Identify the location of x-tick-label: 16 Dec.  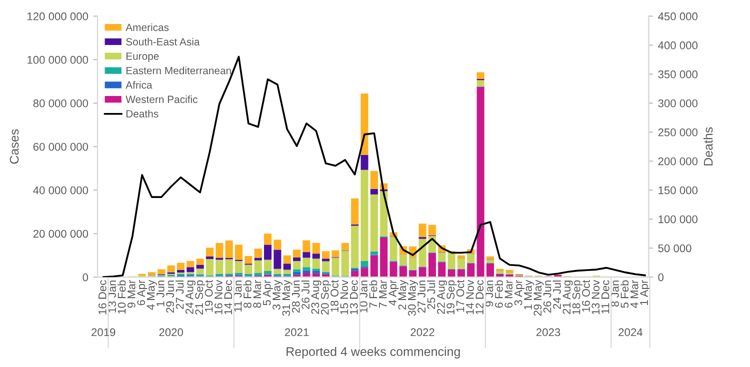
(102, 297).